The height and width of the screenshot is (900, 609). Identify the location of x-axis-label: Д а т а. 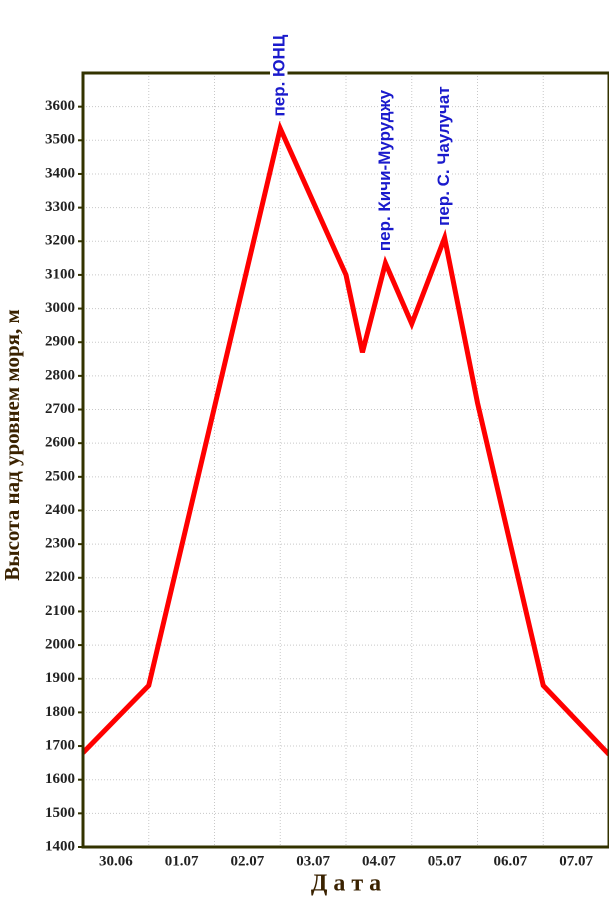
(346, 884).